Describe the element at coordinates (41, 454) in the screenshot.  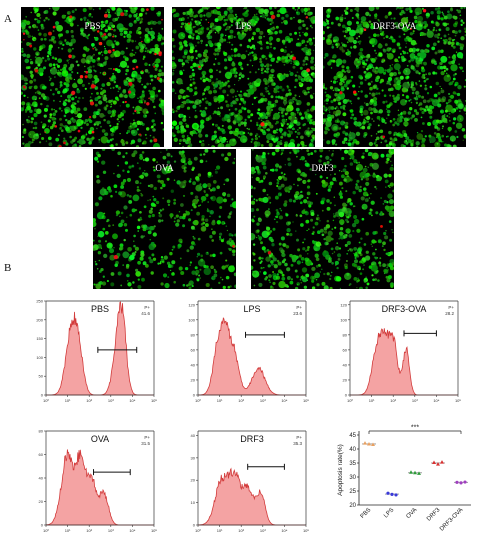
I see `y-tick-label: 60` at that location.